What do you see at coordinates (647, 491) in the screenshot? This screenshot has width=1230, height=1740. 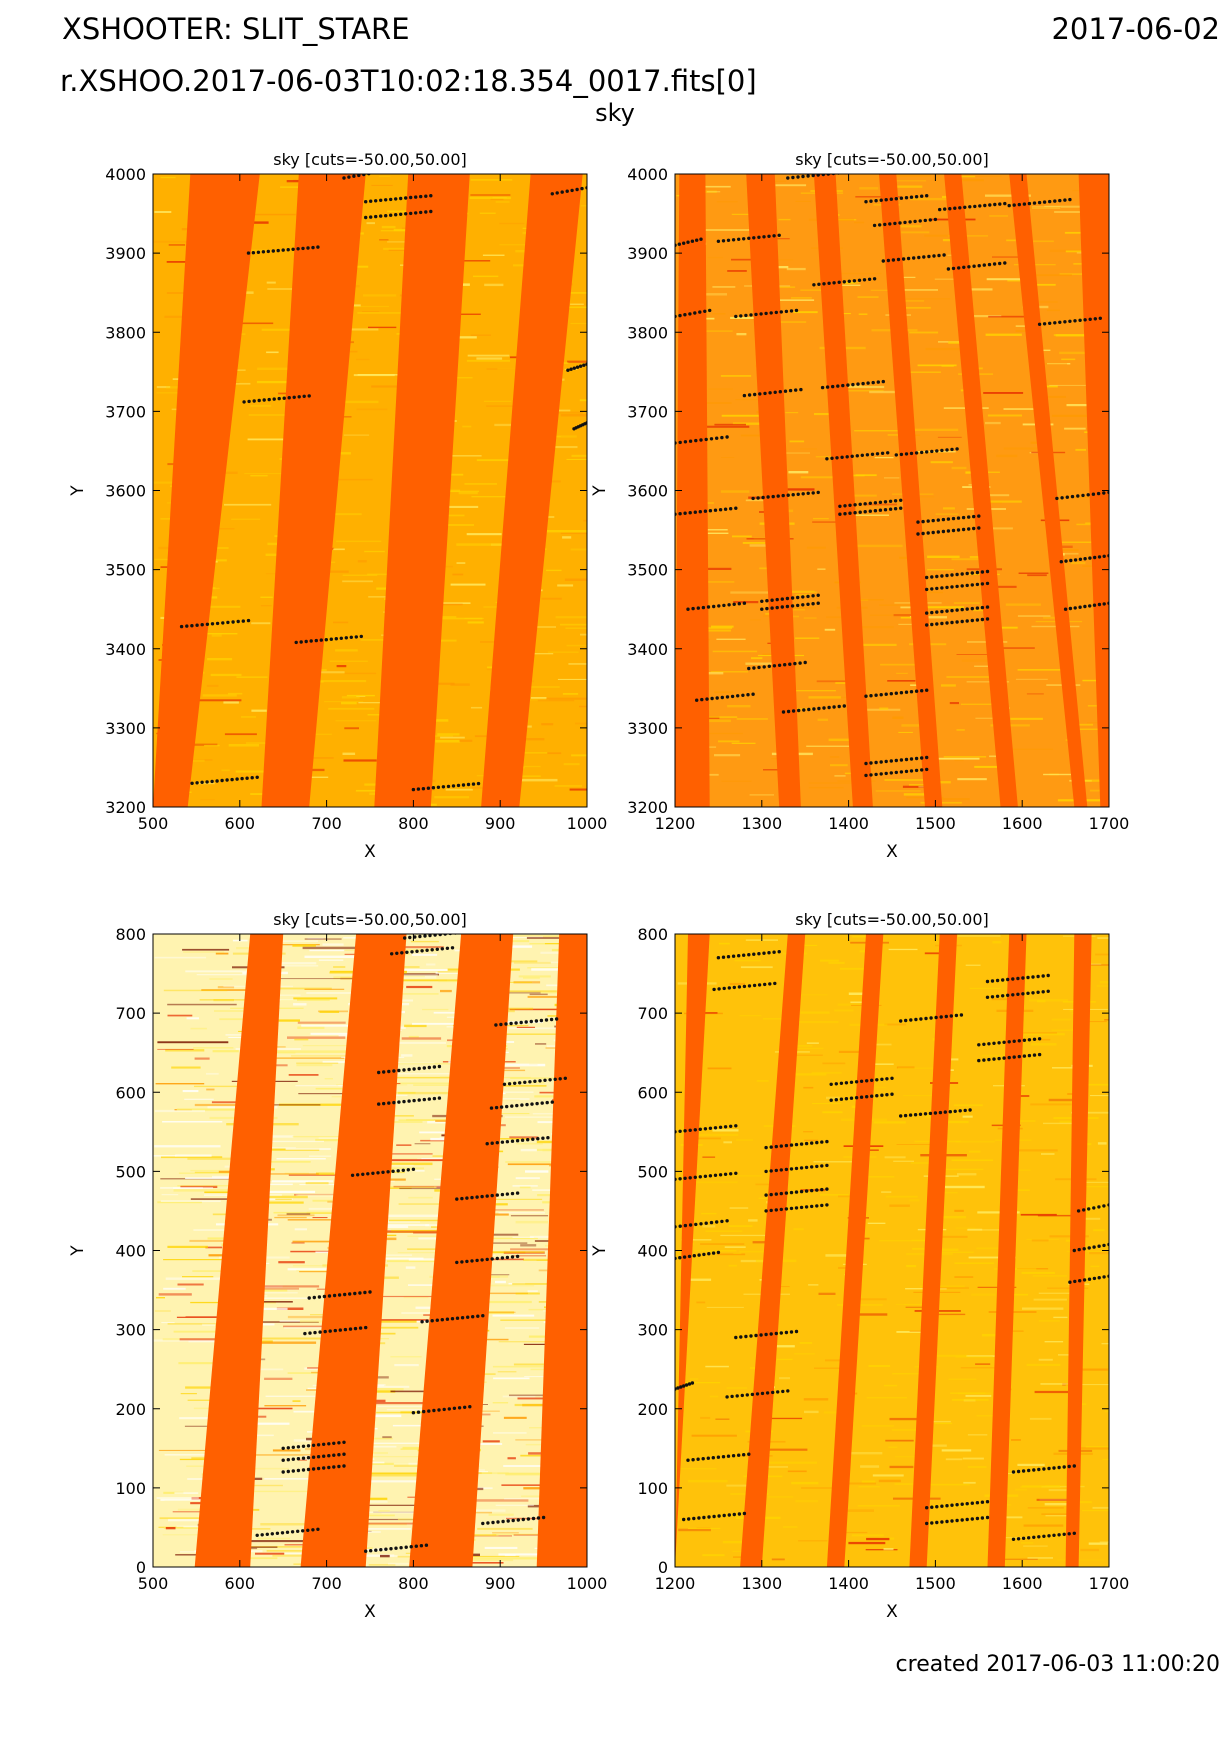 I see `y-tick-label: 3600` at bounding box center [647, 491].